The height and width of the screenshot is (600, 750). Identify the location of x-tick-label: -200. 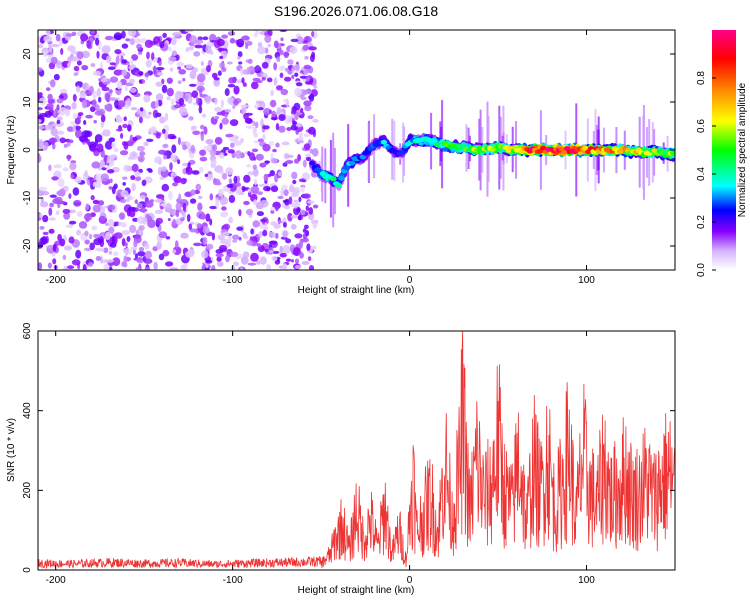
(56, 580).